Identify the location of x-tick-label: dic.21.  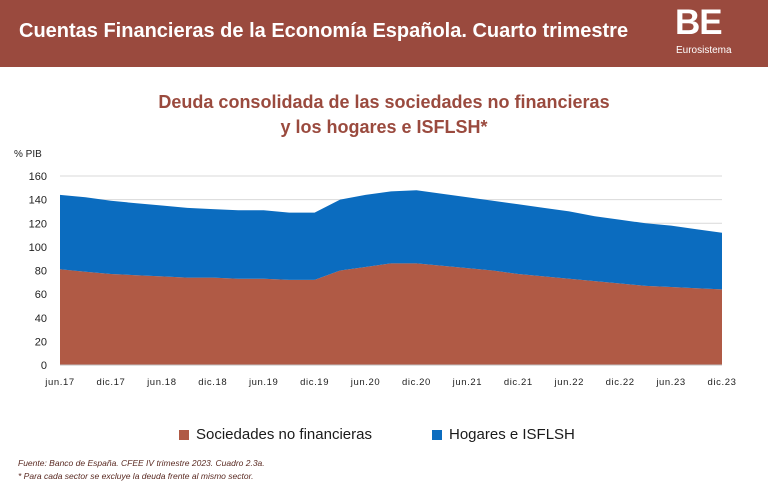
(518, 382).